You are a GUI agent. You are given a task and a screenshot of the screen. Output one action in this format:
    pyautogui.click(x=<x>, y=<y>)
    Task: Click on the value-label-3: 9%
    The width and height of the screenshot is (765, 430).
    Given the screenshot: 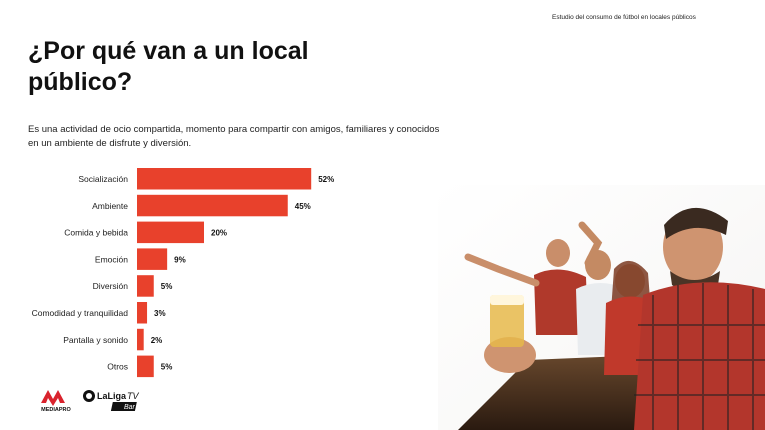 What is the action you would take?
    pyautogui.click(x=180, y=259)
    